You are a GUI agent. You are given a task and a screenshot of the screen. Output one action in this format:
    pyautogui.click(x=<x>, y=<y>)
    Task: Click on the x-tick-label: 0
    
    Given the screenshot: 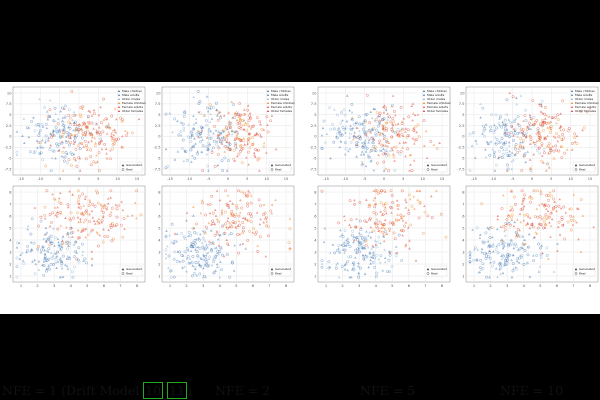 What is the action you would take?
    pyautogui.click(x=228, y=179)
    